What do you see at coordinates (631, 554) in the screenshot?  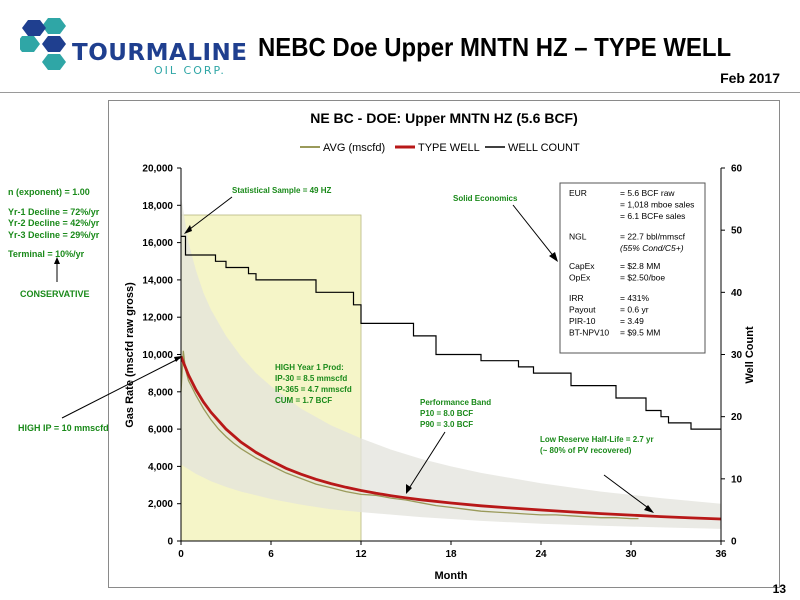 I see `x-tick-label: 30` at bounding box center [631, 554].